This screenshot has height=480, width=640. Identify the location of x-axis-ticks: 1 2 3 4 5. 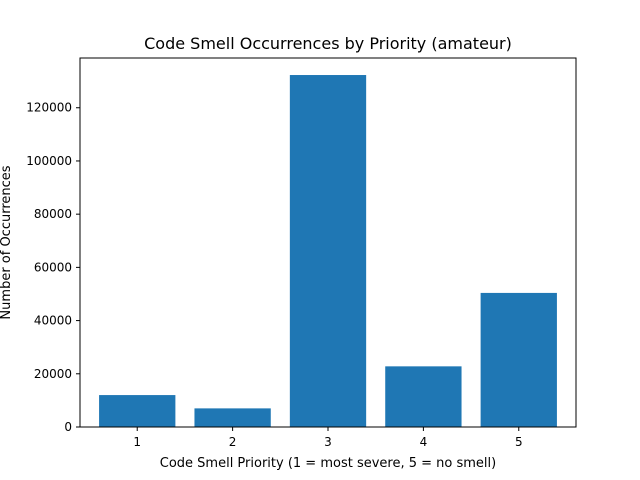
(328, 438).